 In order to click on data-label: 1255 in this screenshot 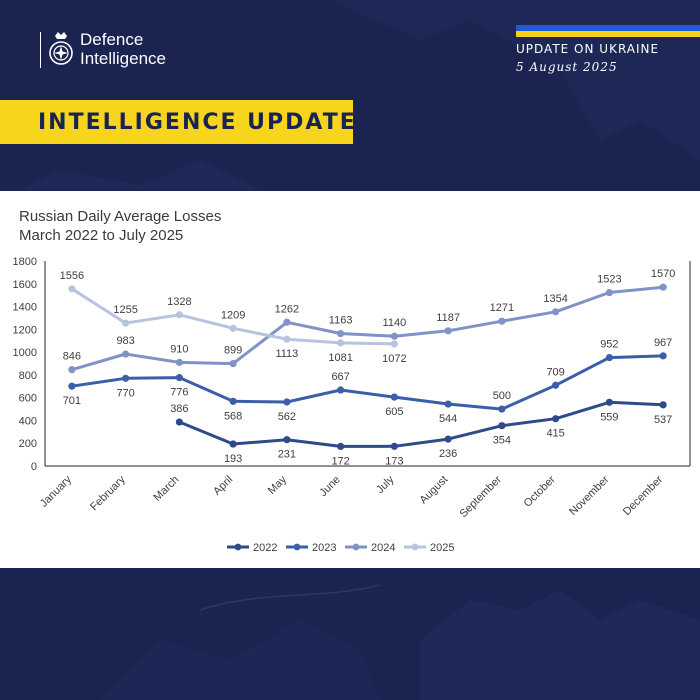, I will do `click(125, 310)`.